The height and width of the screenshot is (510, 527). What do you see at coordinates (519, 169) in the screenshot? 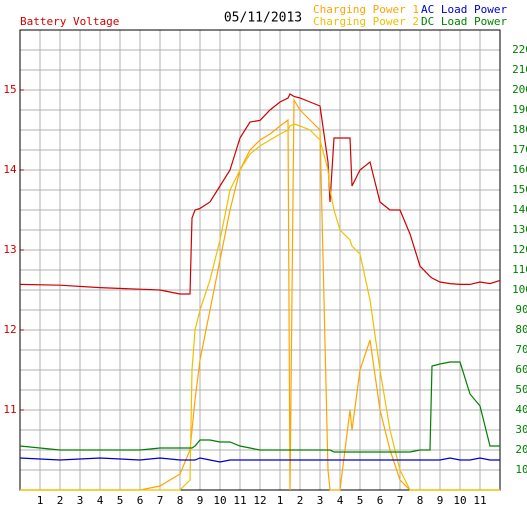
I see `y2-tick-label: 160` at bounding box center [519, 169].